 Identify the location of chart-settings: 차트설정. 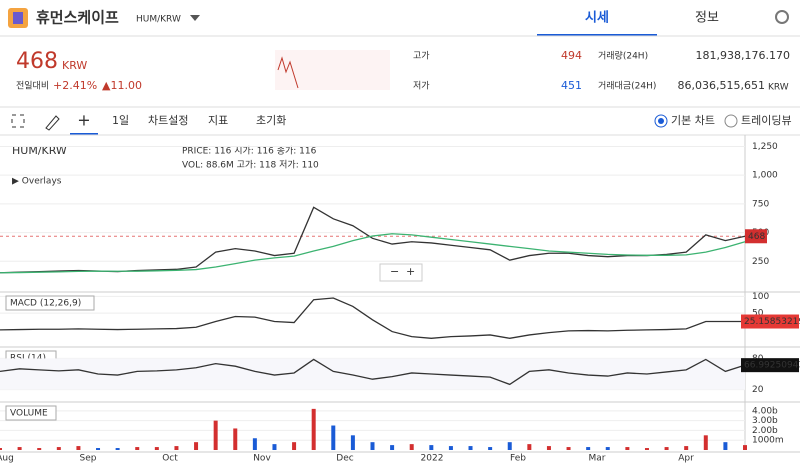
(168, 120).